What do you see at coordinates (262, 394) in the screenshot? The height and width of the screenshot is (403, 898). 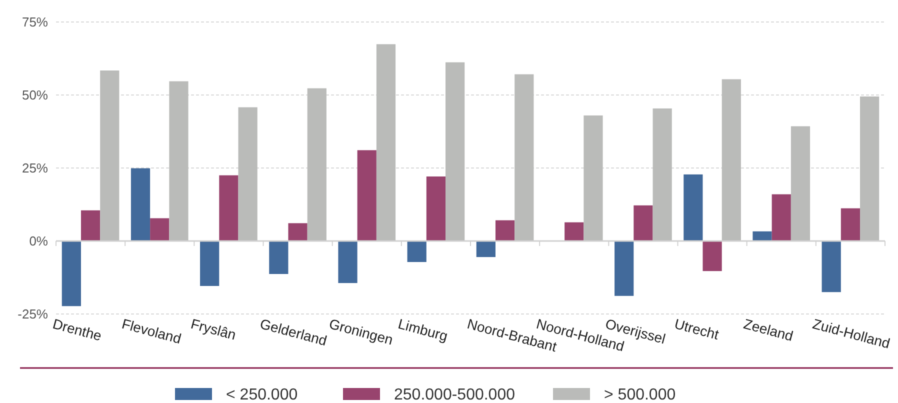 I see `legend-label: < 250.000` at bounding box center [262, 394].